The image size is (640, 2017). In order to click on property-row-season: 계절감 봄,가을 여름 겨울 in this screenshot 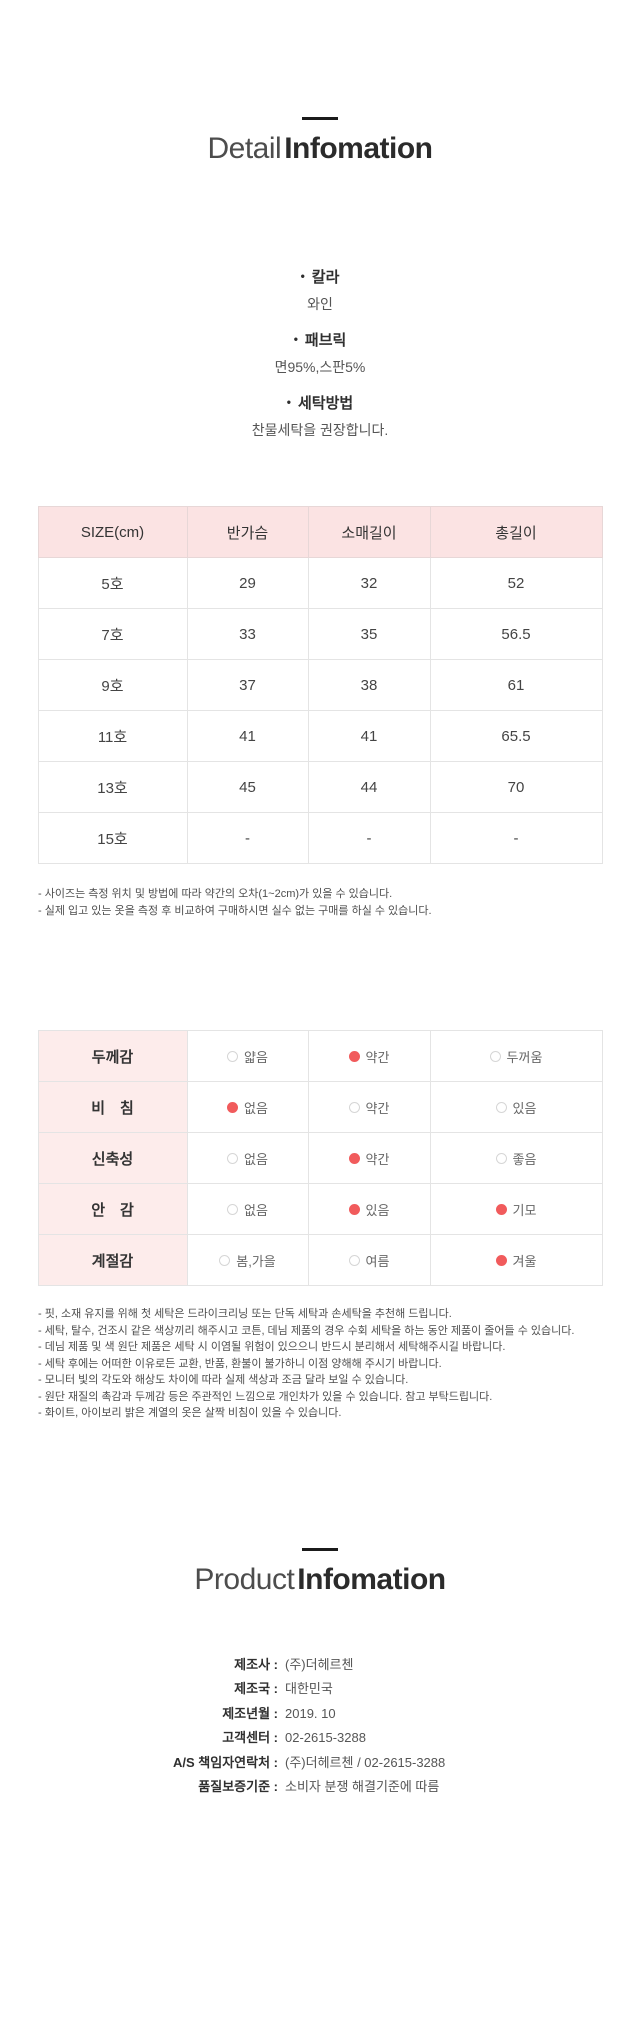, I will do `click(320, 1260)`.